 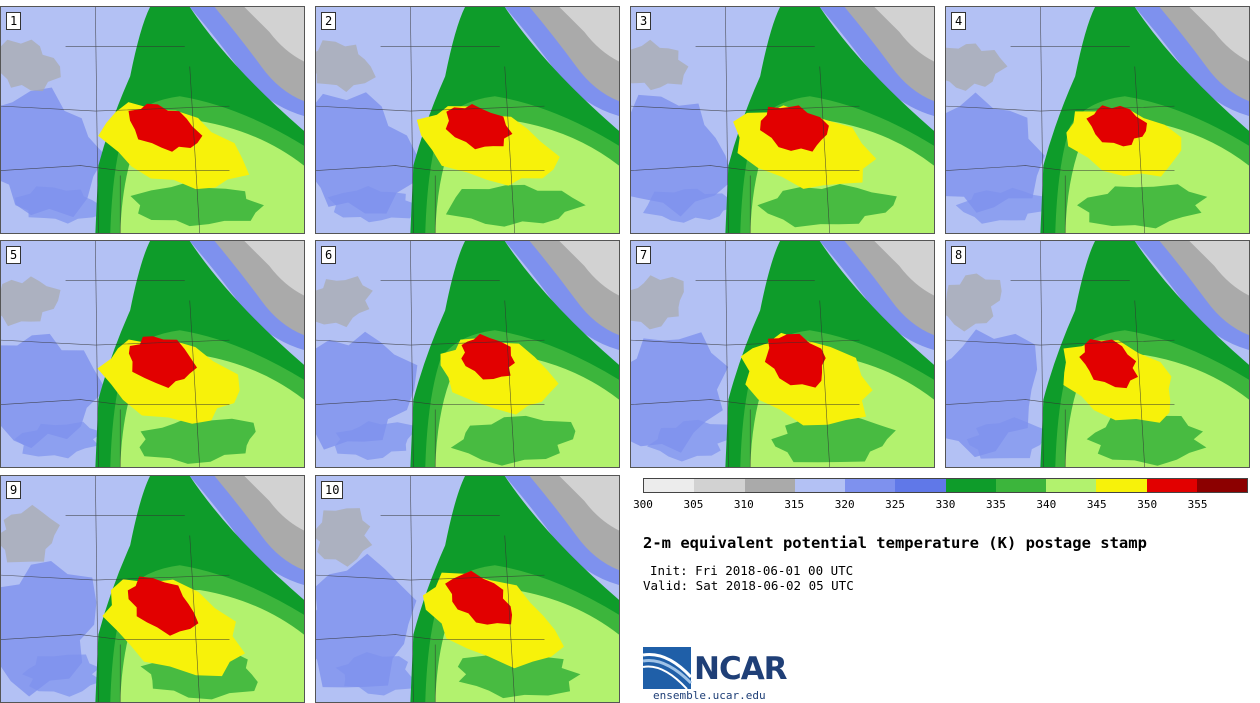 What do you see at coordinates (1096, 504) in the screenshot?
I see `colorbar-tick-label: 345` at bounding box center [1096, 504].